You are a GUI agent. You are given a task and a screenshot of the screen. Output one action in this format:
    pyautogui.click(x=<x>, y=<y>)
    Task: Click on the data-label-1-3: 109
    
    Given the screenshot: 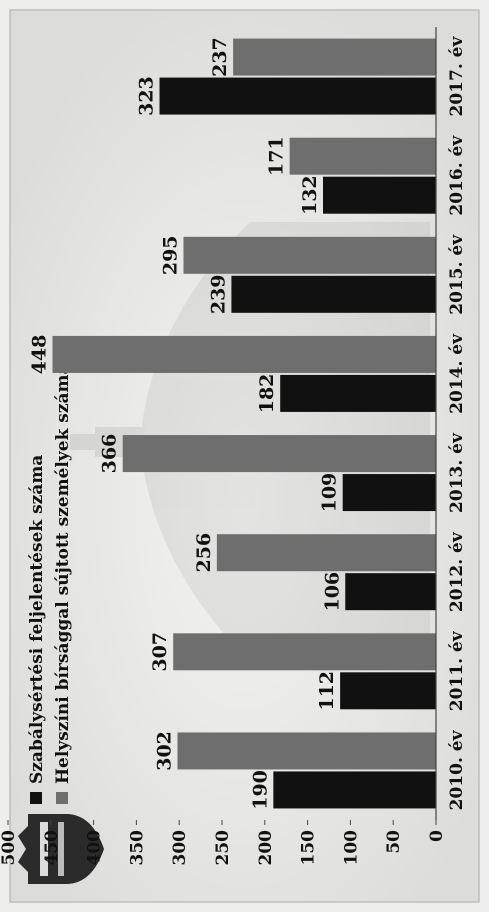 What is the action you would take?
    pyautogui.click(x=330, y=493)
    